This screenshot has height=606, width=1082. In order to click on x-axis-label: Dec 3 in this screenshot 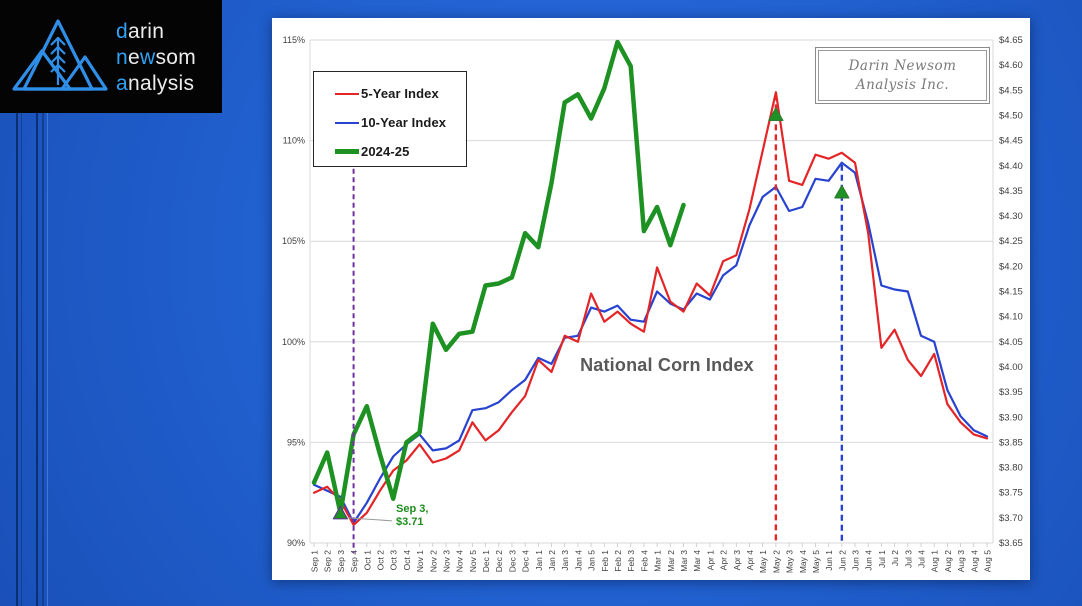, I will do `click(512, 561)`.